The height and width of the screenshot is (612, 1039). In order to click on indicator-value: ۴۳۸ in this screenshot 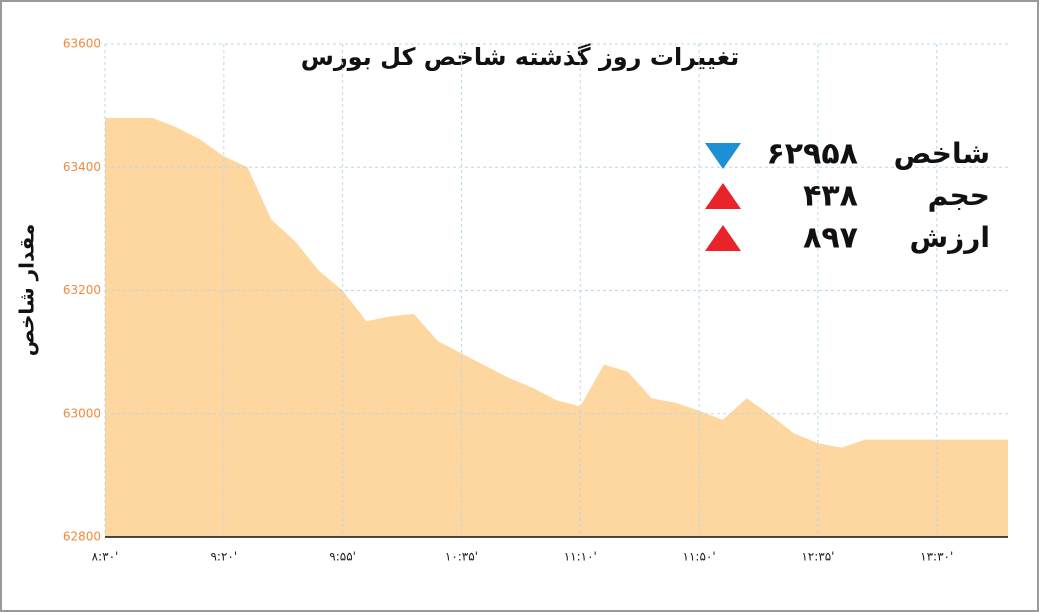, I will do `click(830, 196)`.